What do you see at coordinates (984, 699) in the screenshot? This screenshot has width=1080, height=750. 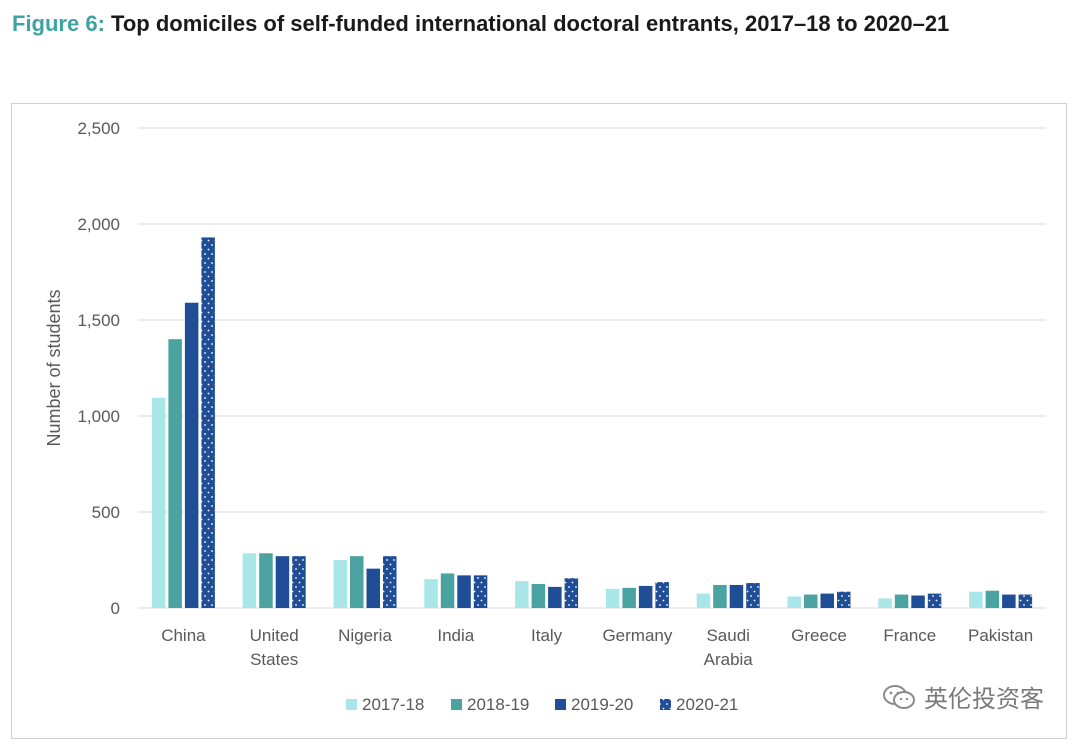 I see `watermark-text: 英伦投资客` at bounding box center [984, 699].